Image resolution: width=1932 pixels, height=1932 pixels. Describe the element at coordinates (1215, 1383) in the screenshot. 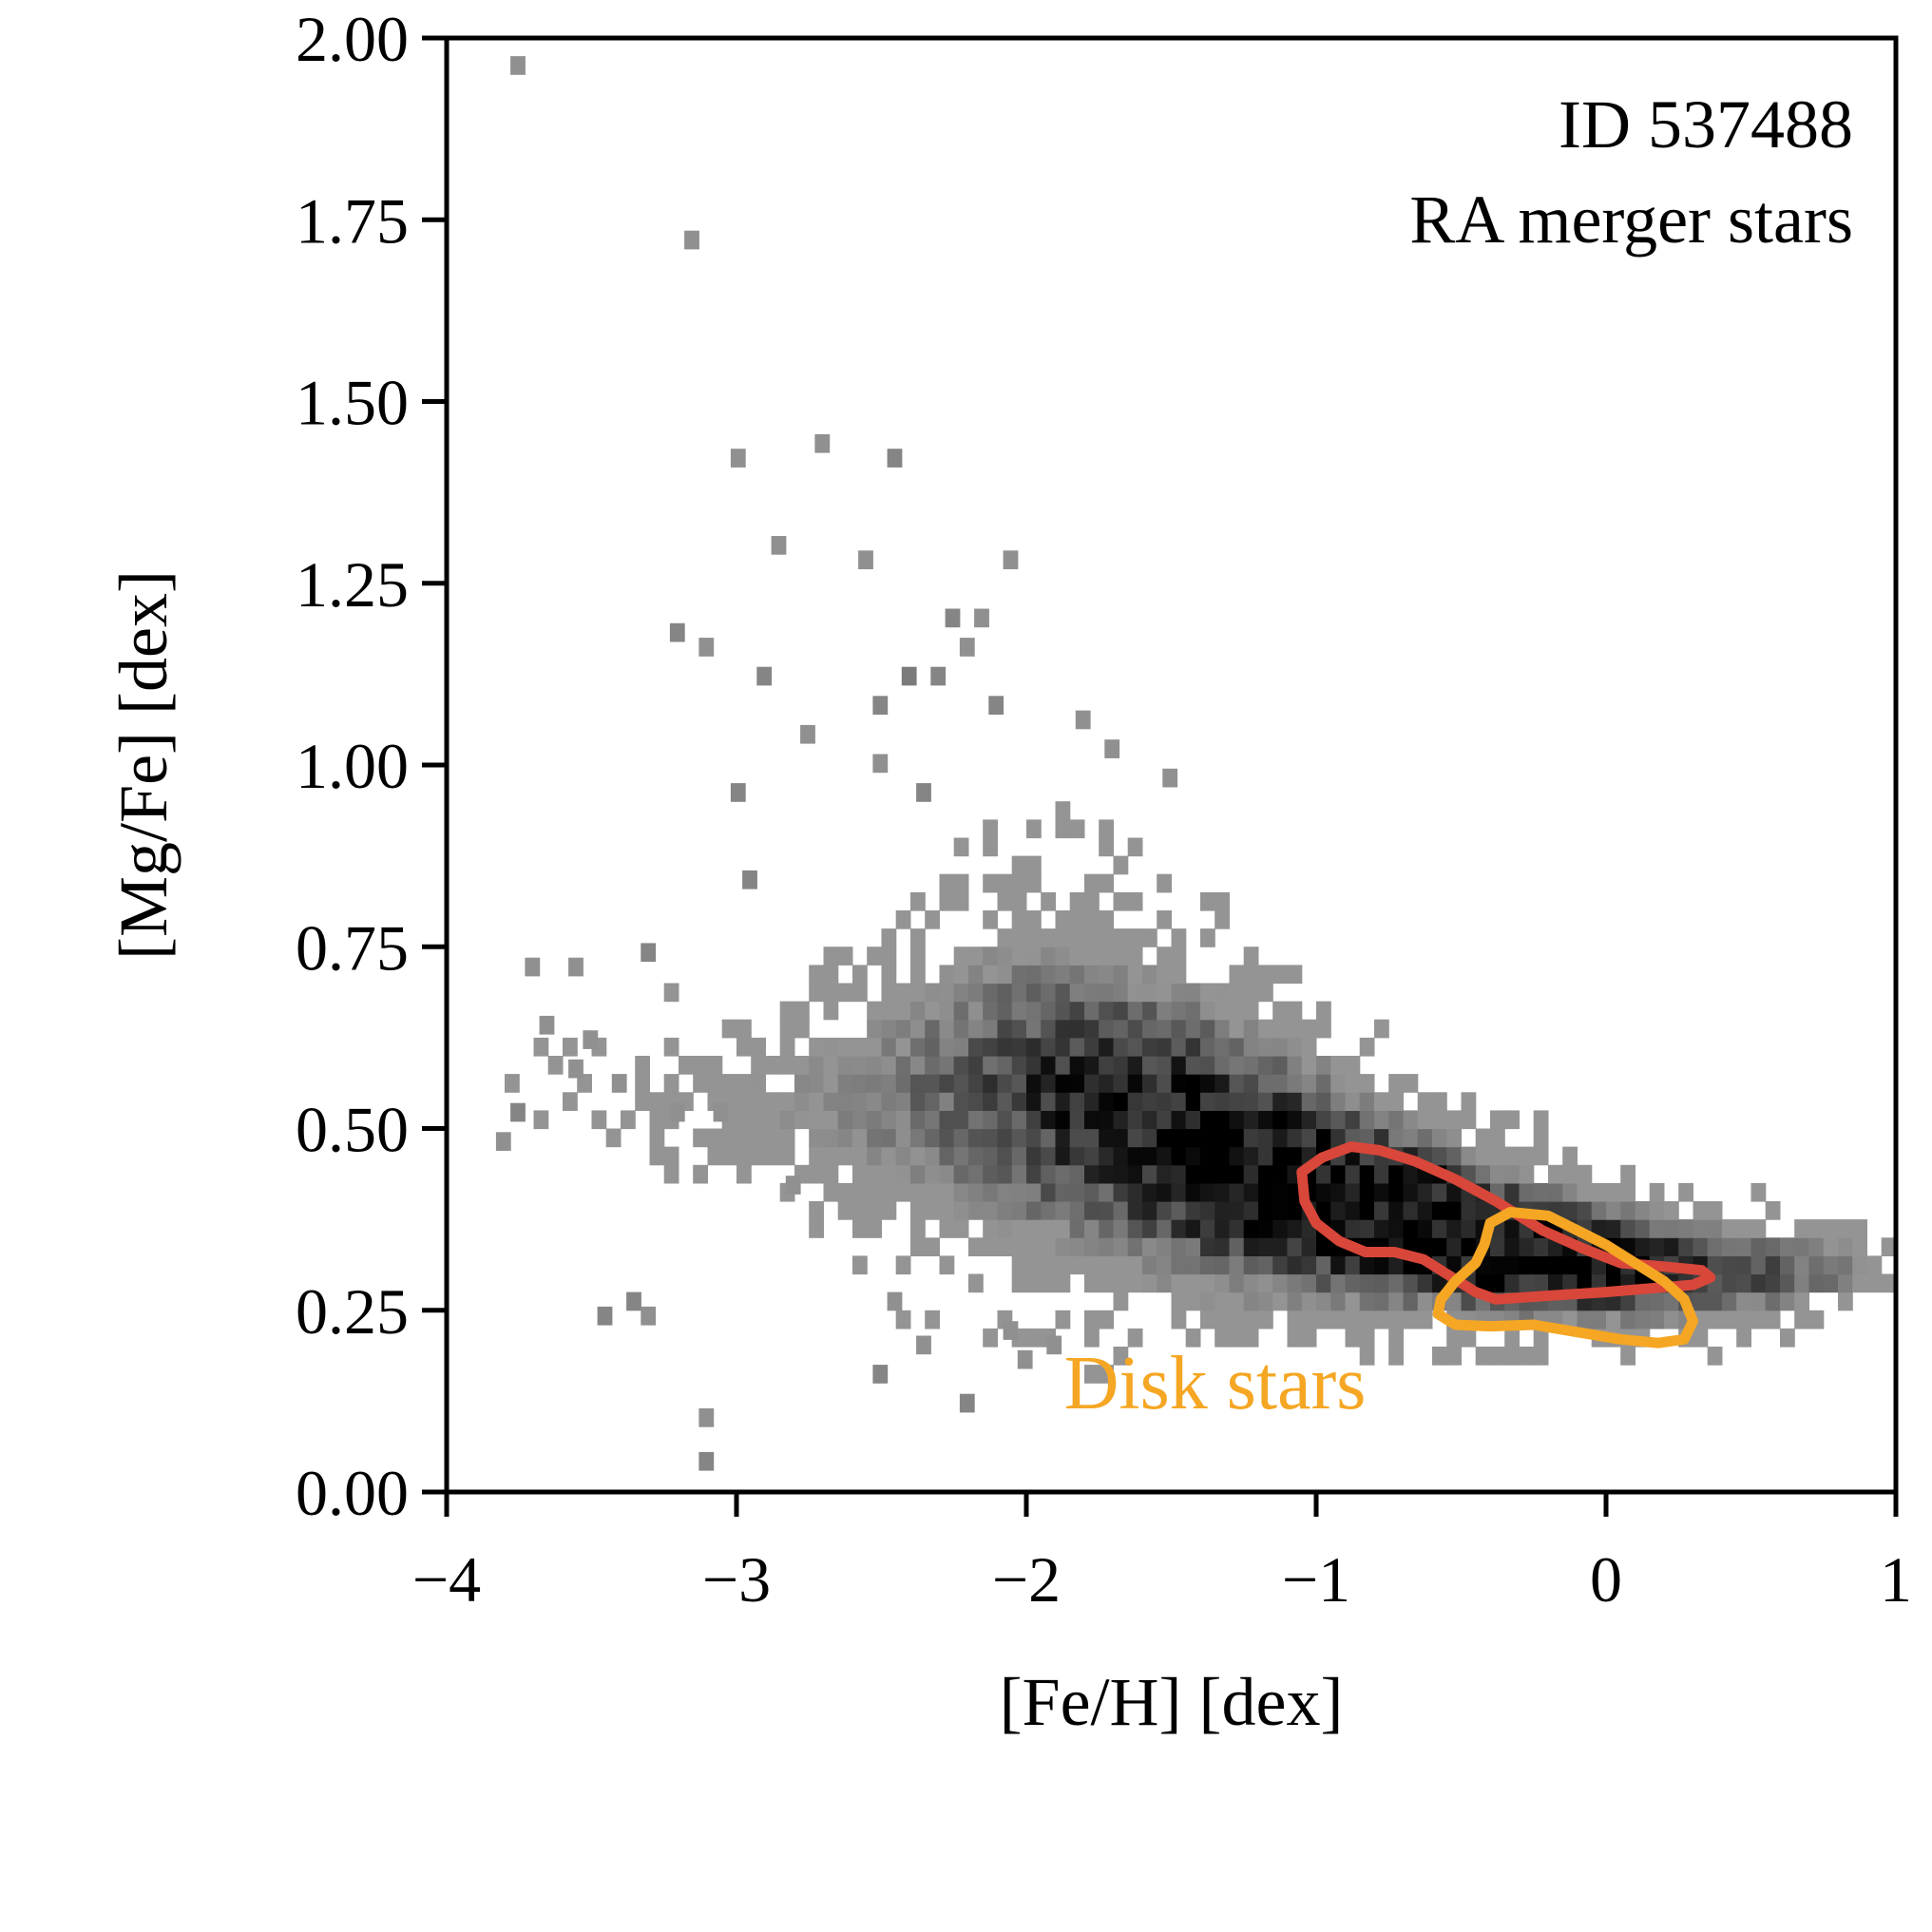

I see `disk-stars-label: Disk stars` at that location.